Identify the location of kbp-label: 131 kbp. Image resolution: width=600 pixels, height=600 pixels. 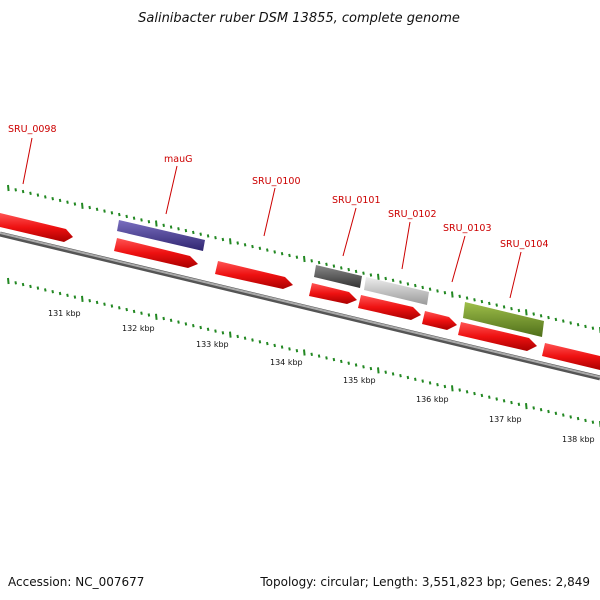
(64, 313).